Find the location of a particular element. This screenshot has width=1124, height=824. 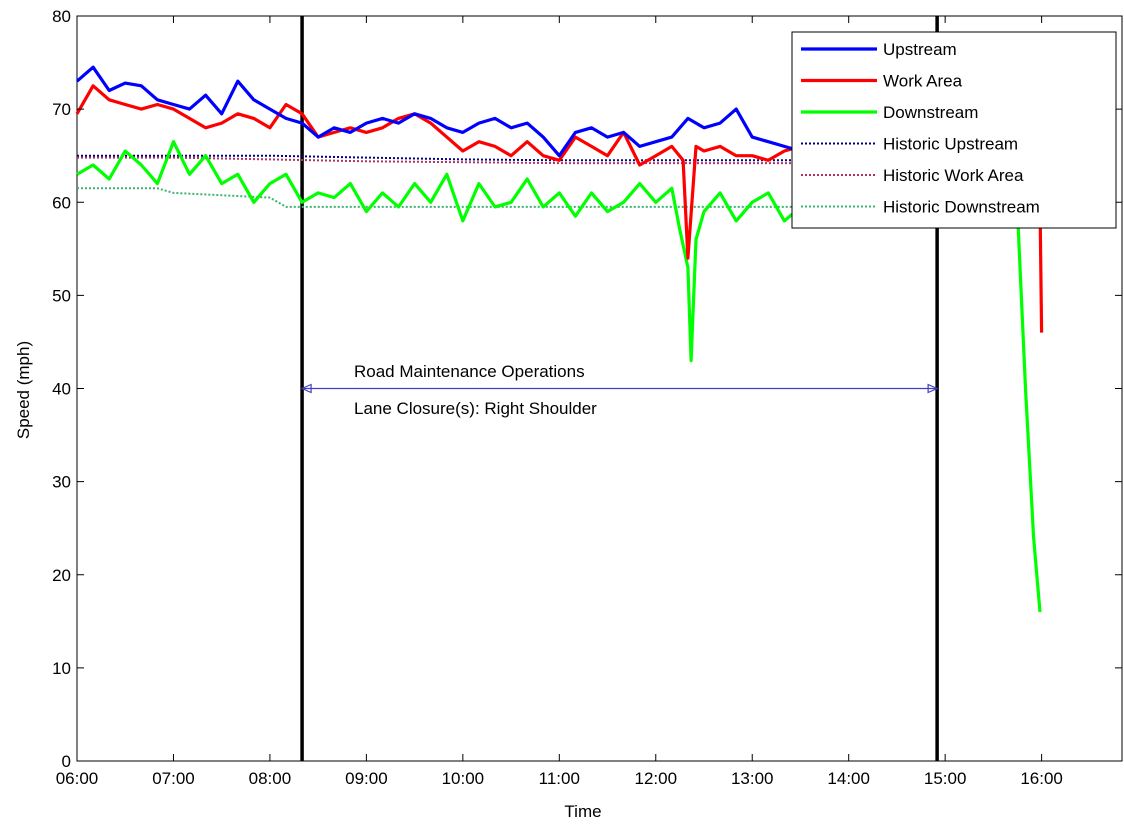

legend-label: Work Area is located at coordinates (923, 81).